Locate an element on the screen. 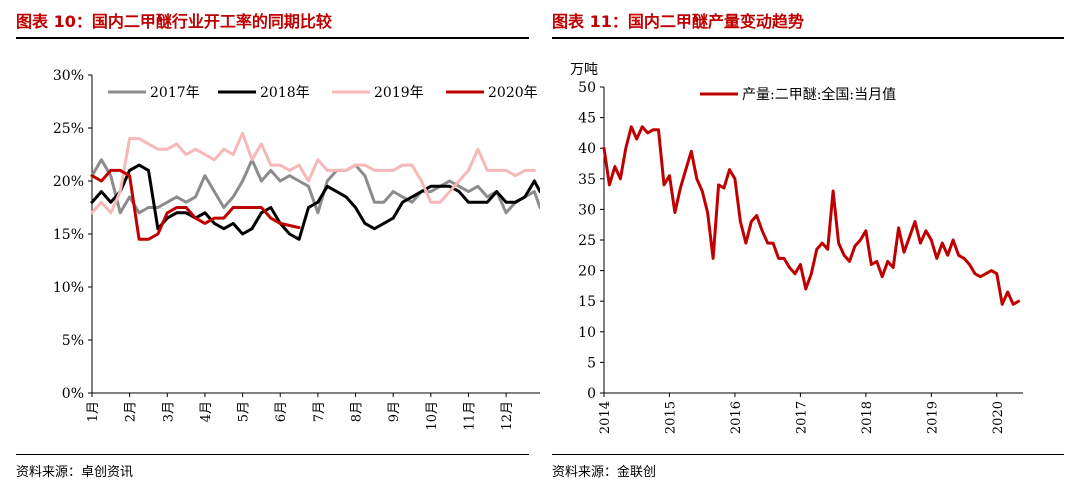  legend-label: 2018年 is located at coordinates (285, 93).